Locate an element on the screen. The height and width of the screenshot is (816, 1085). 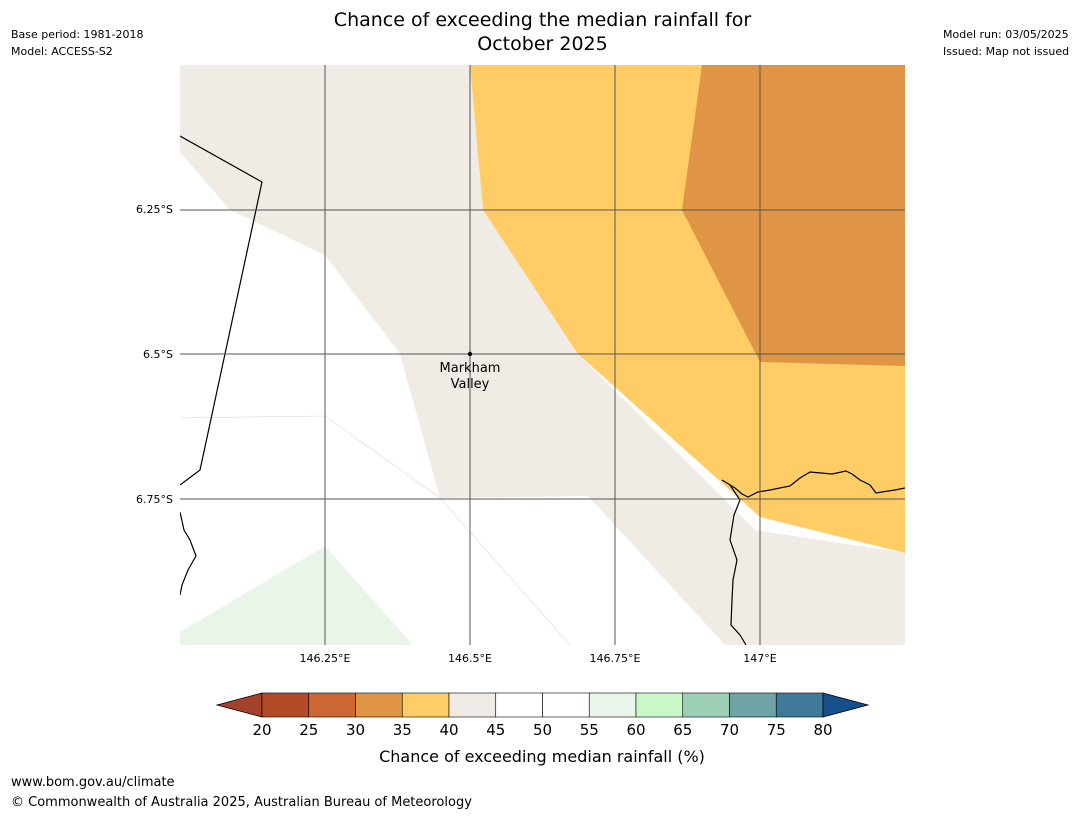
colorbar-tick-label: 40 is located at coordinates (448, 730).